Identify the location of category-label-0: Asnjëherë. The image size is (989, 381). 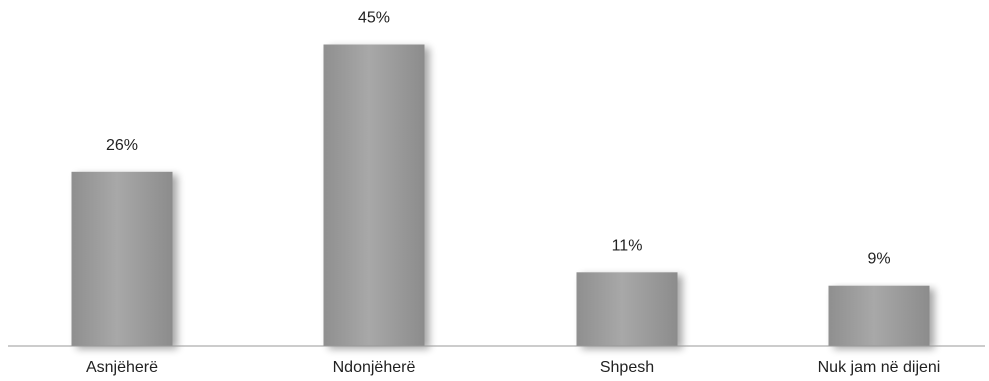
(122, 367).